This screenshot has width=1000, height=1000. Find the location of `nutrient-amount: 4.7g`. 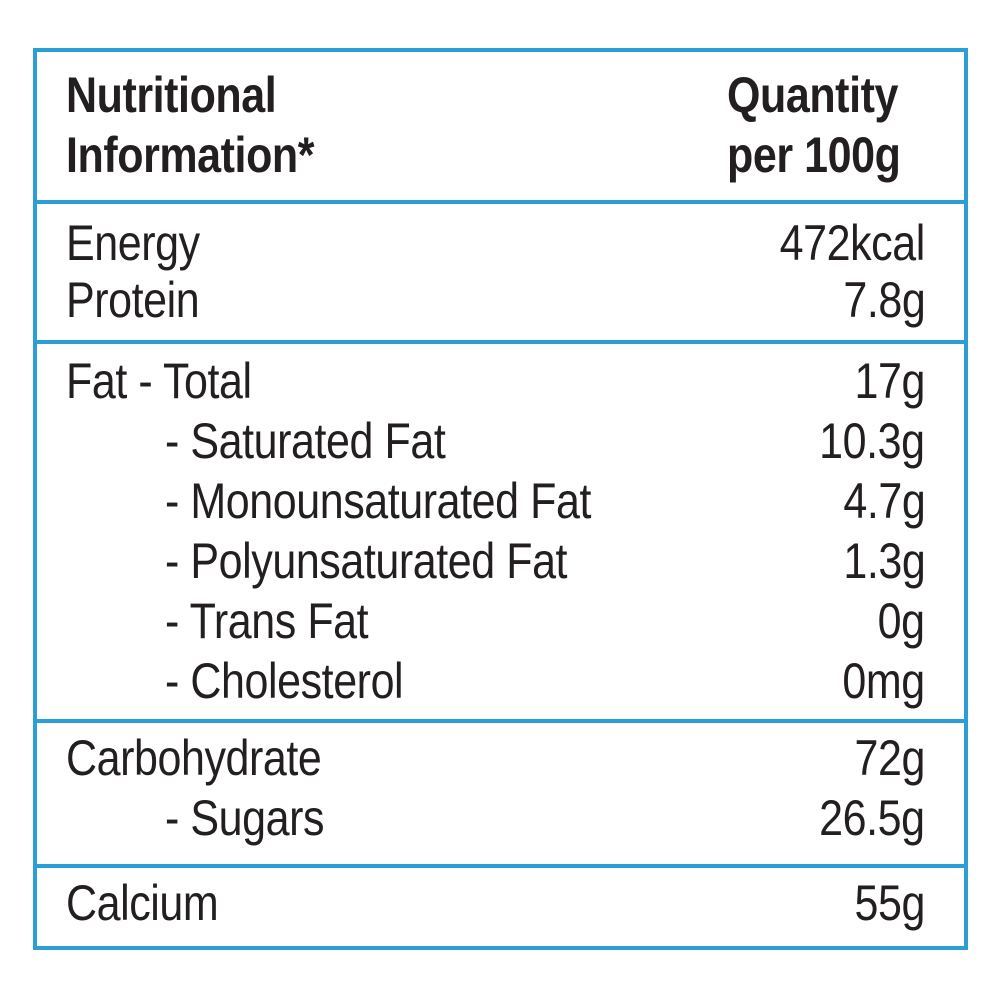

nutrient-amount: 4.7g is located at coordinates (884, 501).